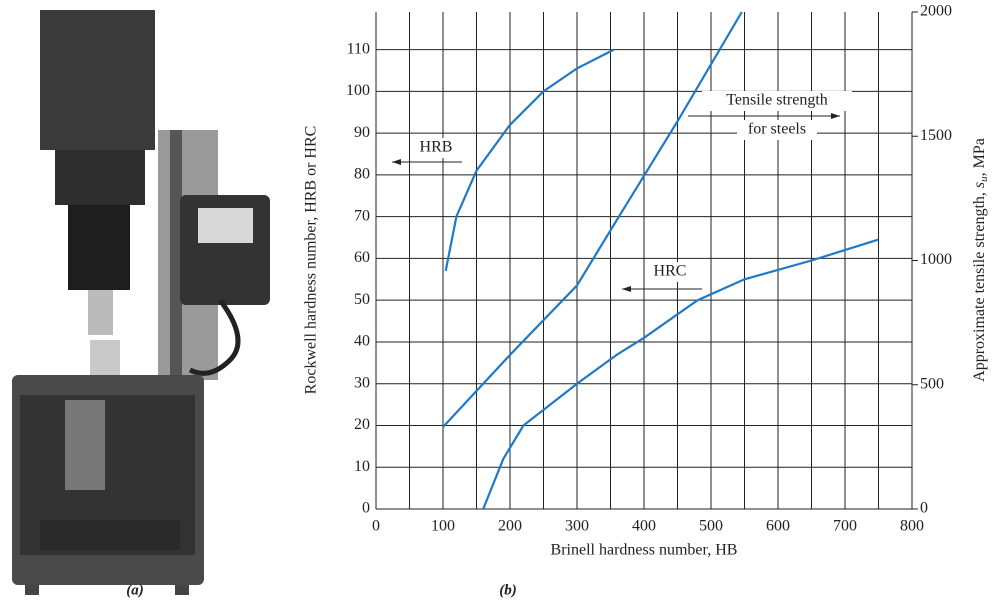  I want to click on x-tick-label: 600, so click(778, 526).